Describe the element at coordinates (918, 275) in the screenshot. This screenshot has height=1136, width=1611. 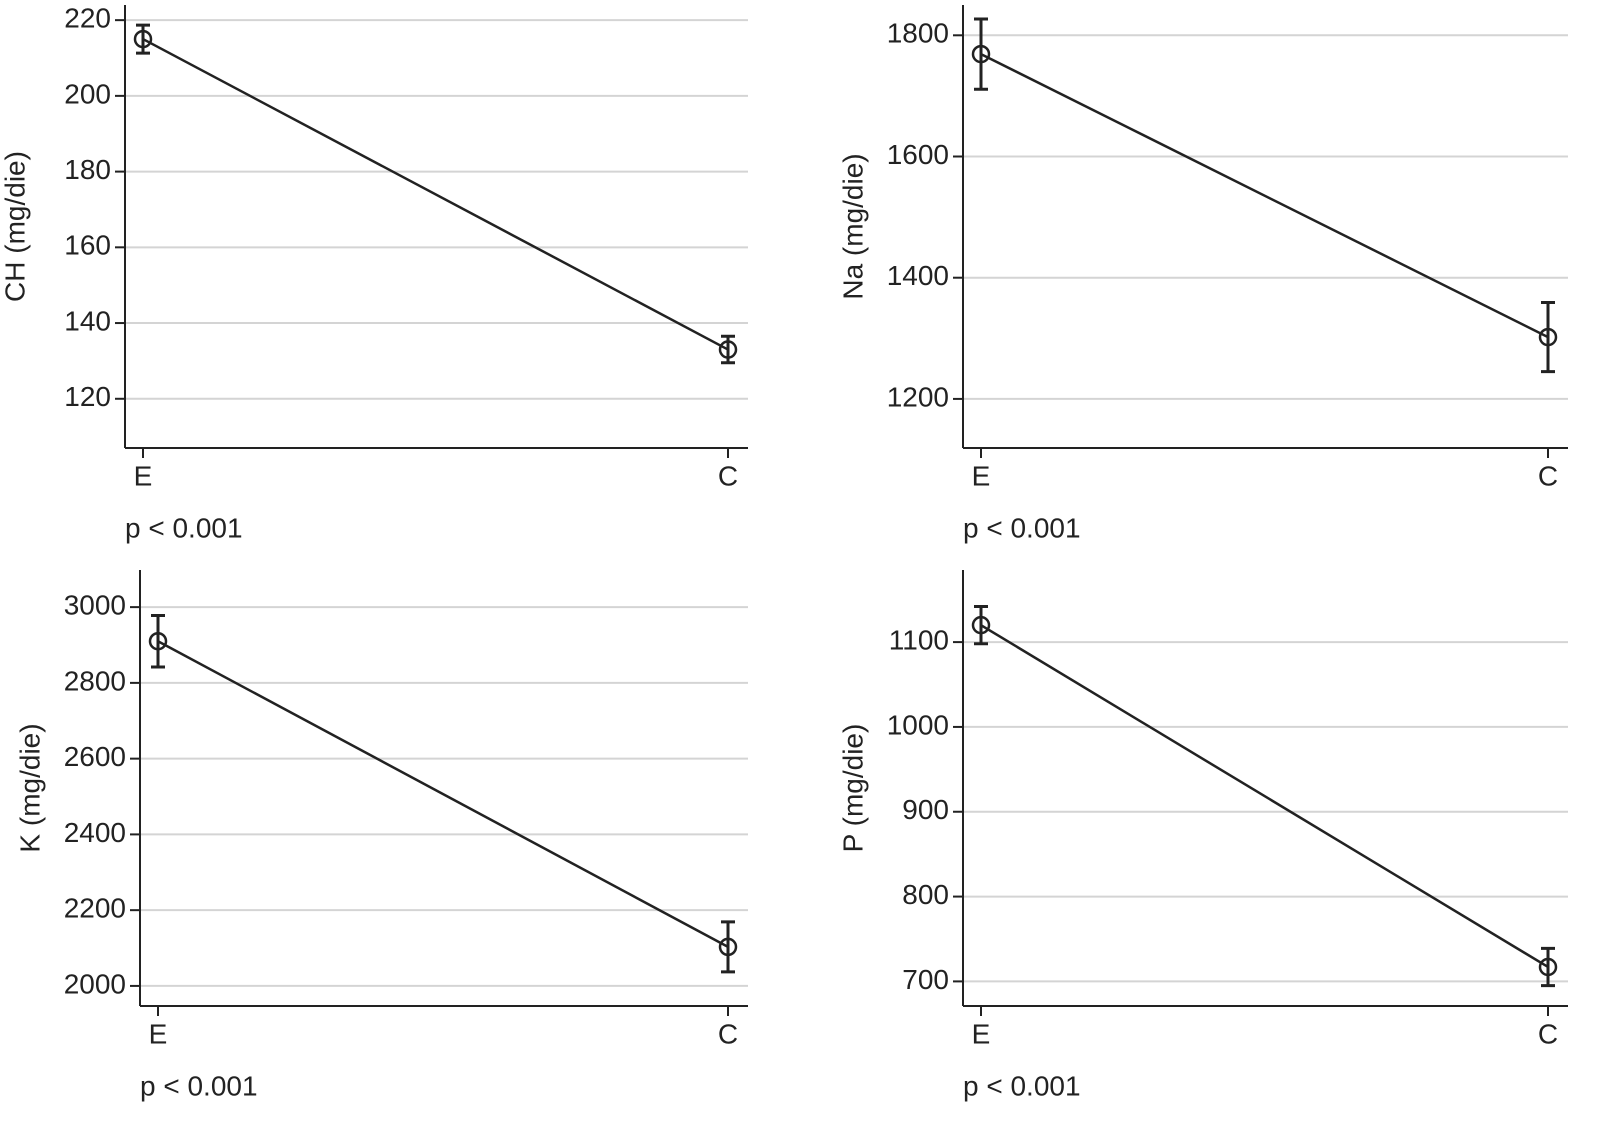
I see `y-tick-label: 1400` at that location.